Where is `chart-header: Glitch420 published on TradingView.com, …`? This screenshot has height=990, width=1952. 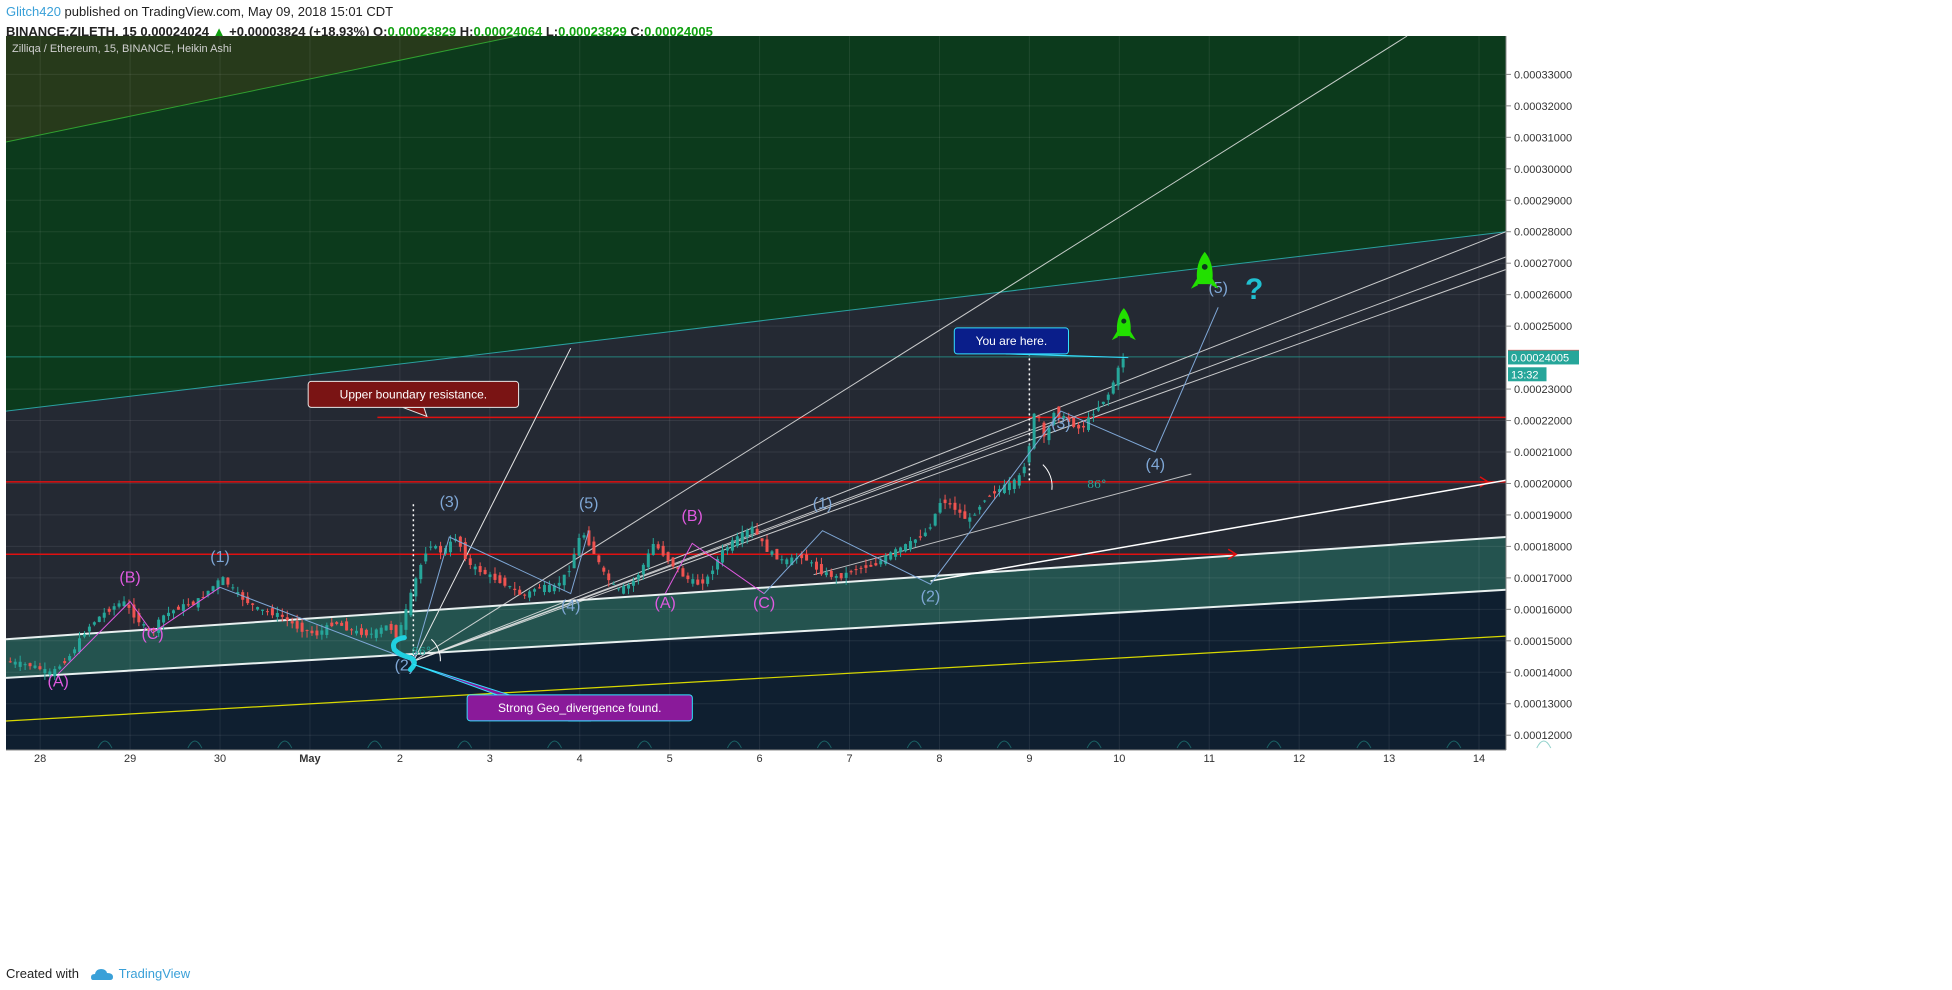 chart-header: Glitch420 published on TradingView.com, … is located at coordinates (976, 22).